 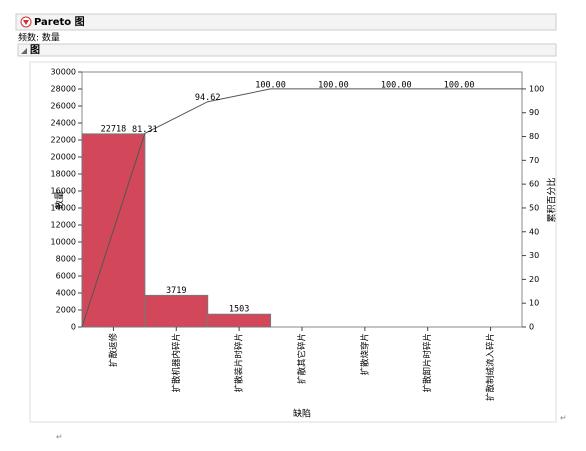 I want to click on y-tick-label: 22000, so click(x=63, y=140).